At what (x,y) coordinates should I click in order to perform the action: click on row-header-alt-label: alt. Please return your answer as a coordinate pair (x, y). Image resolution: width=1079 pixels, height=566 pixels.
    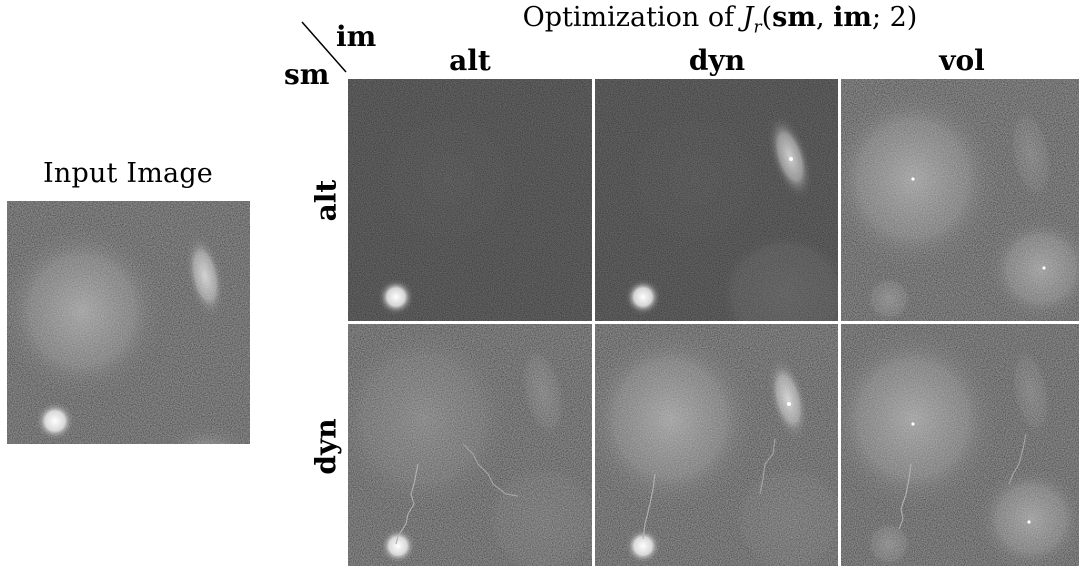
    Looking at the image, I should click on (326, 200).